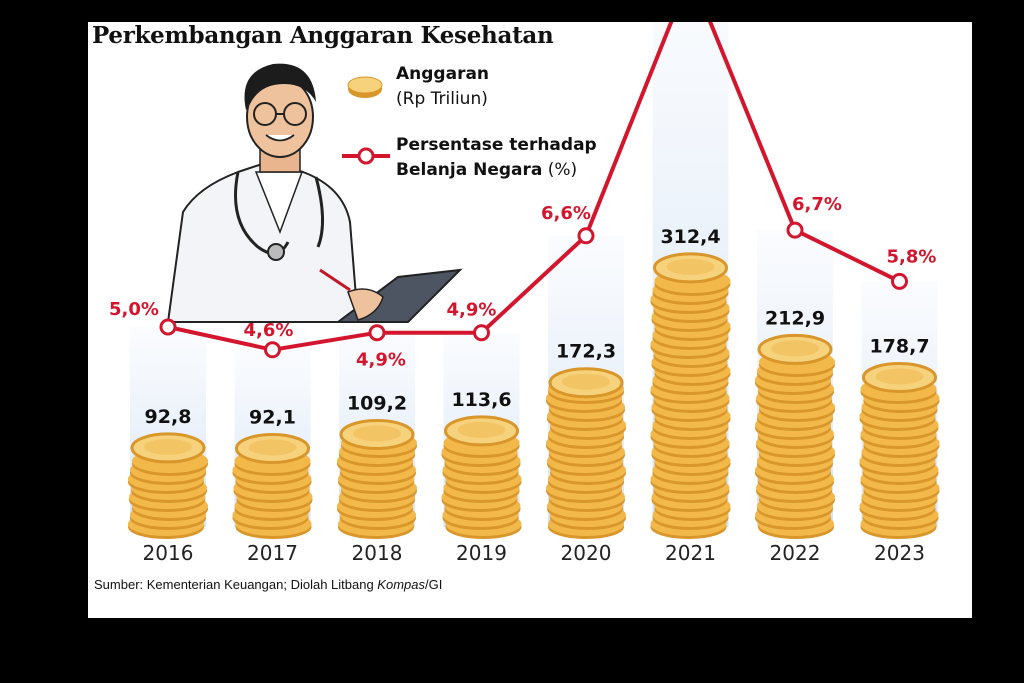 This screenshot has width=1024, height=683. I want to click on coin-stack-2017, so click(272, 485).